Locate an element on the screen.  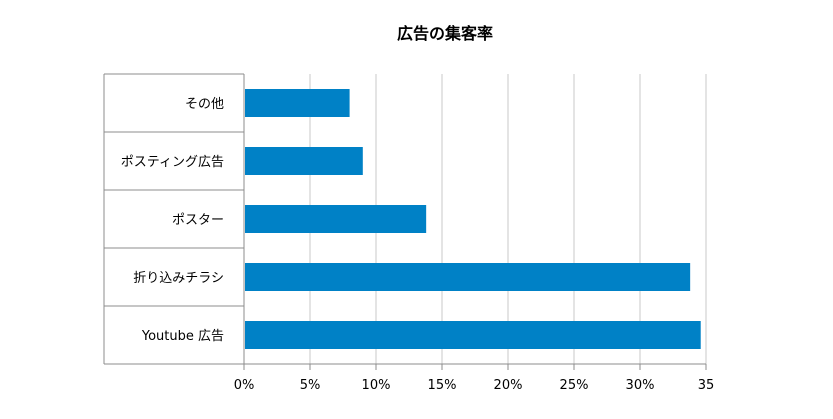
x-tick-label: 15% is located at coordinates (442, 385).